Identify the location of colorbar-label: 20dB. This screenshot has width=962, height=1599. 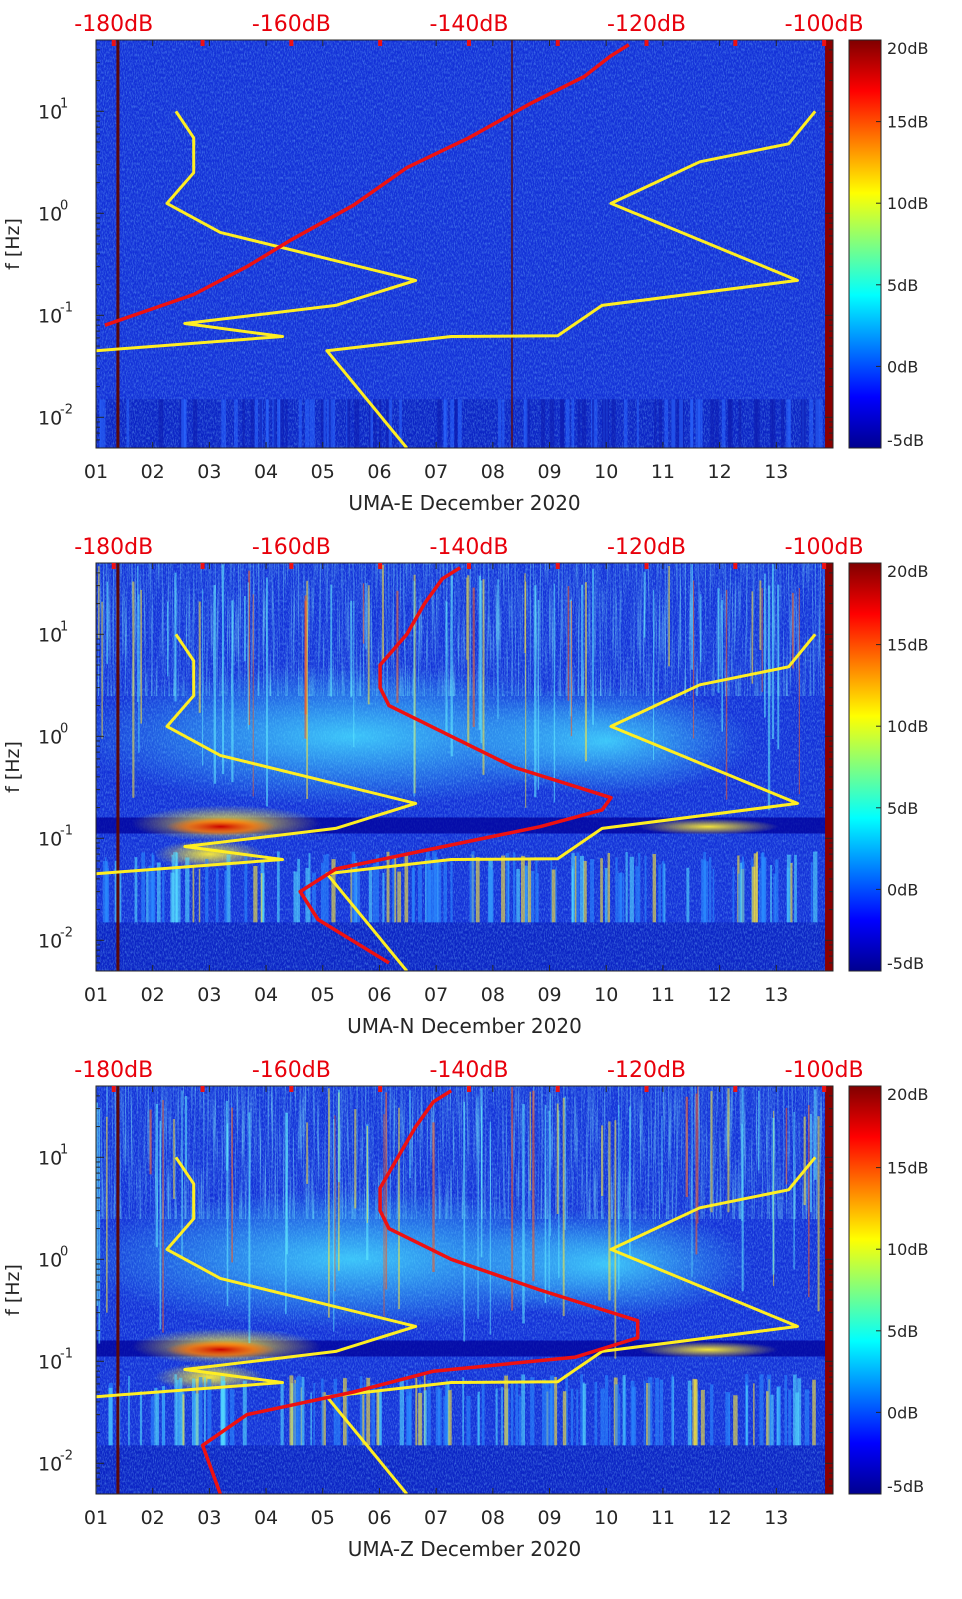
(908, 1094).